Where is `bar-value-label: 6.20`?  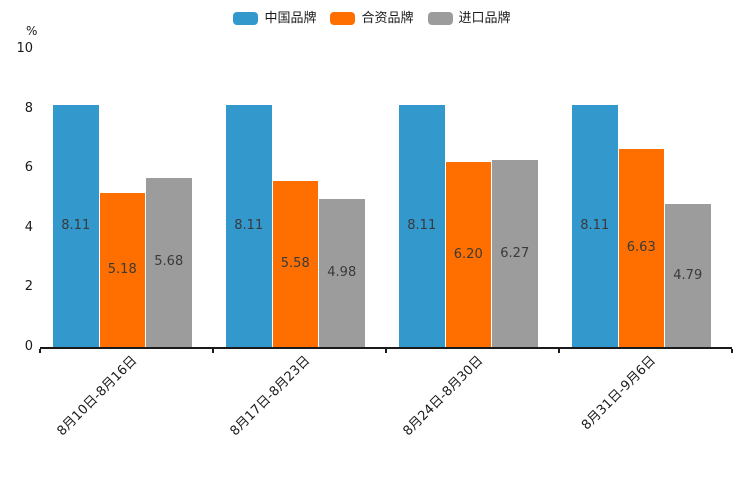
bar-value-label: 6.20 is located at coordinates (468, 254).